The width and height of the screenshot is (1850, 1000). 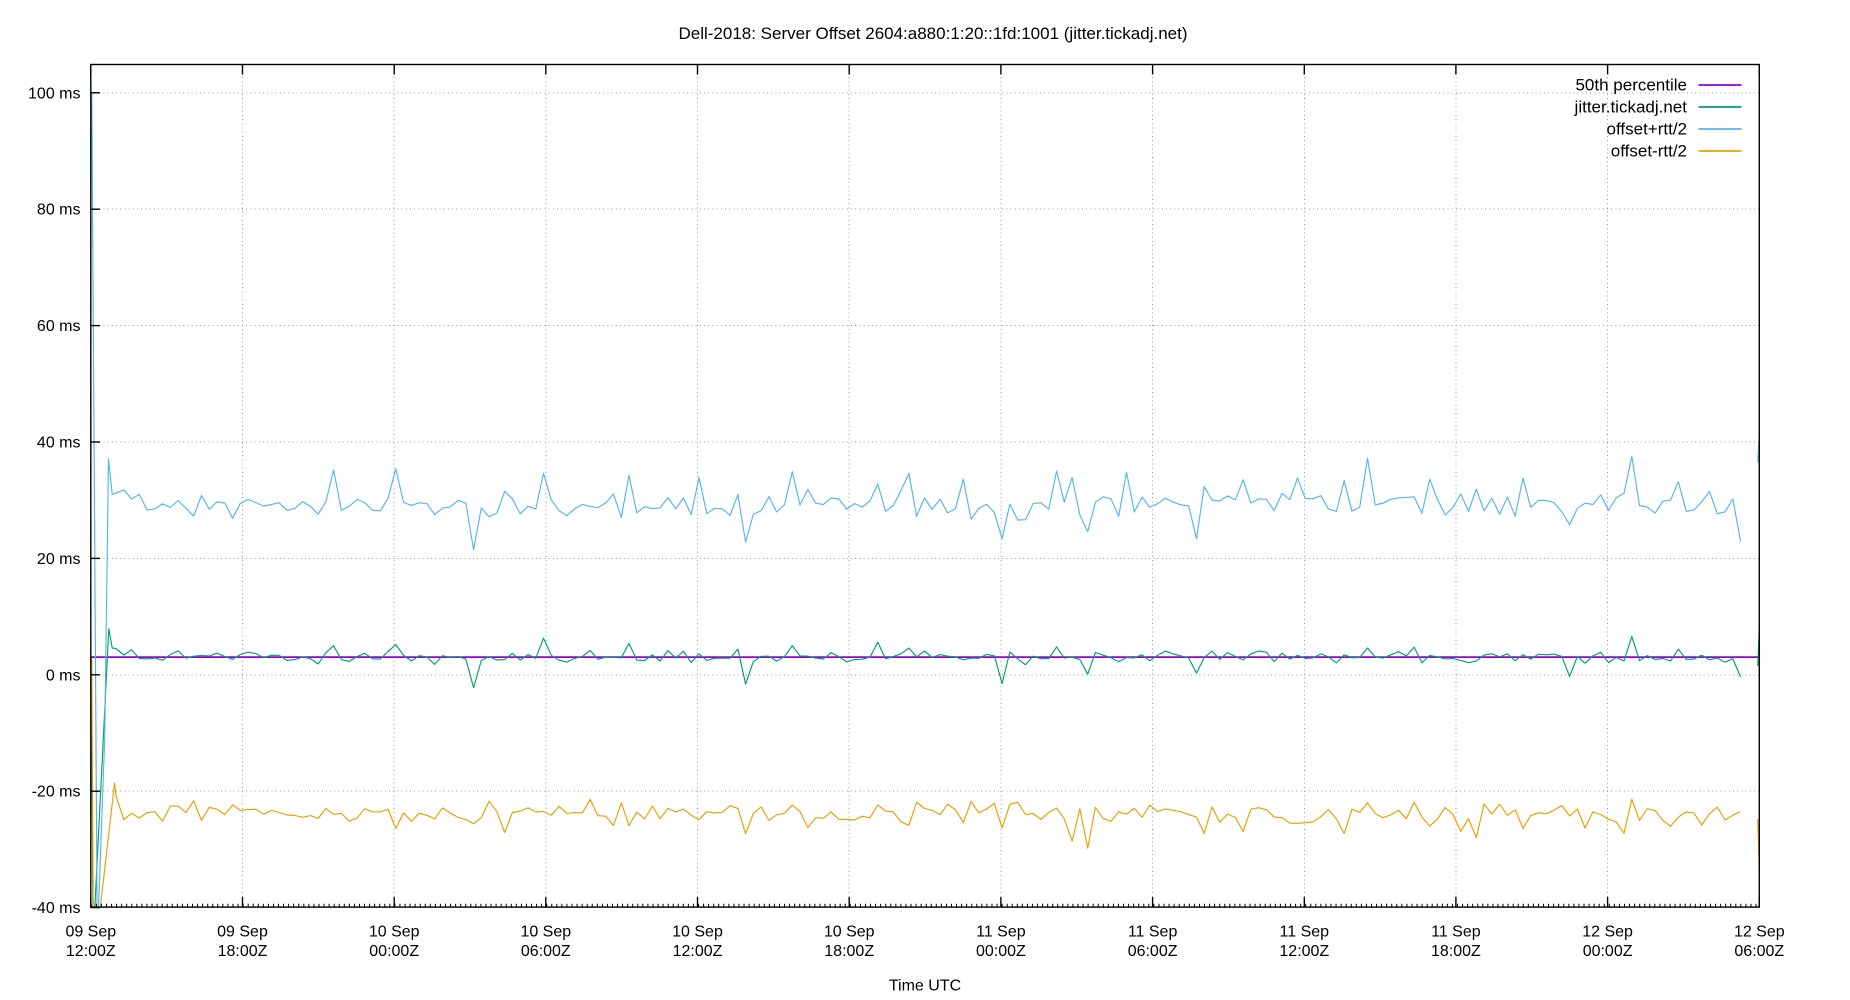 What do you see at coordinates (63, 675) in the screenshot?
I see `svg-text: 0 ms` at bounding box center [63, 675].